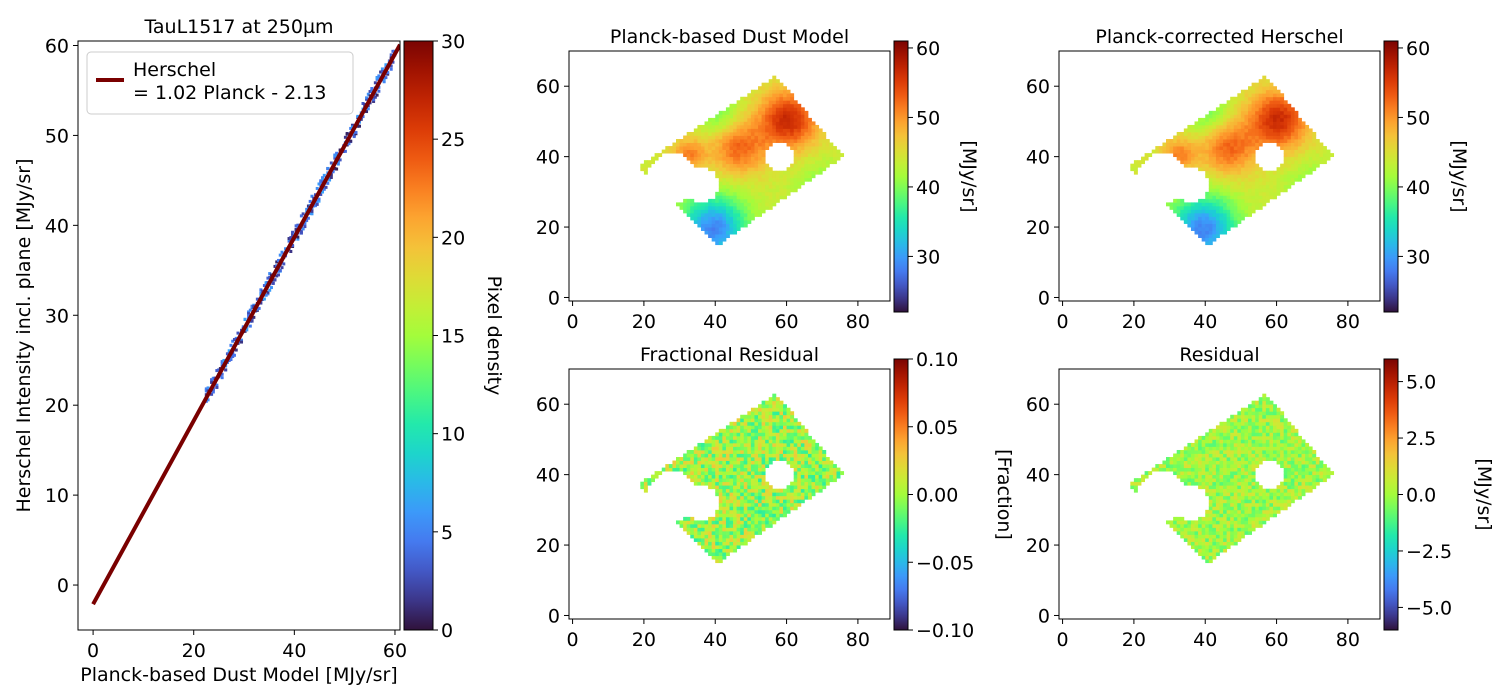 The width and height of the screenshot is (1500, 700). Describe the element at coordinates (742, 160) in the screenshot. I see `heatmap-pixels` at that location.